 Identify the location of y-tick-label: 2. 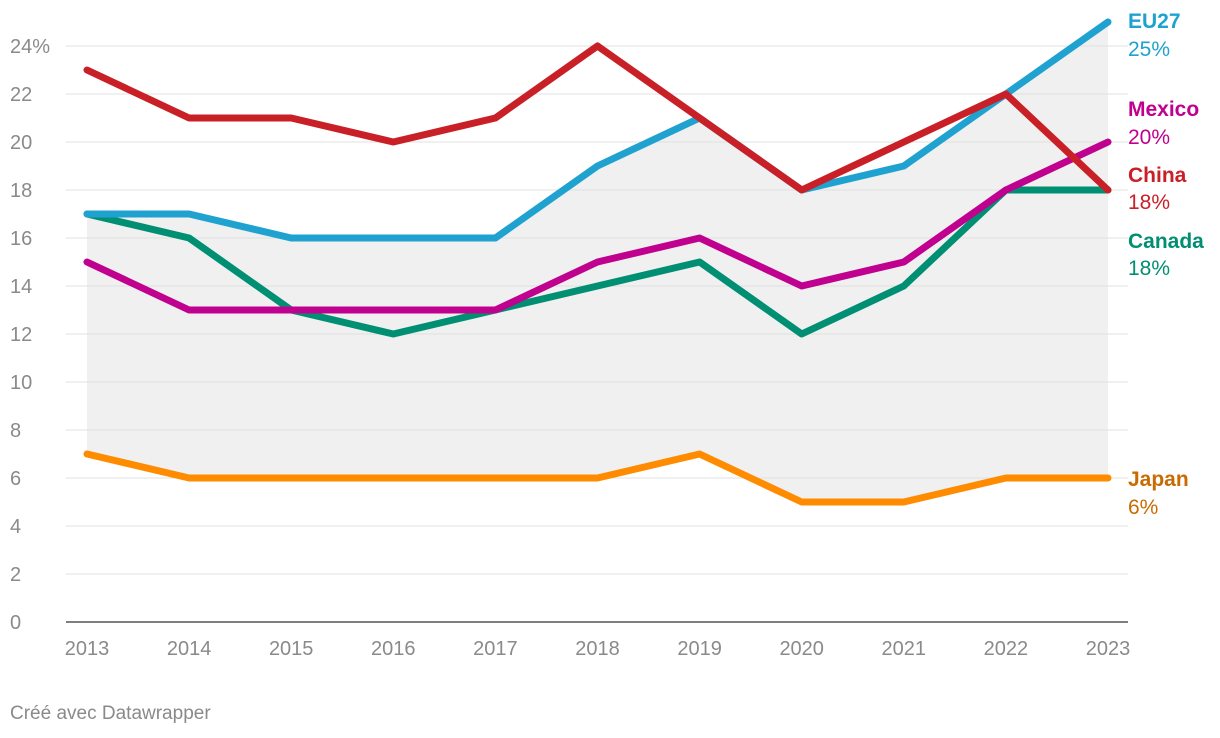
(15, 575).